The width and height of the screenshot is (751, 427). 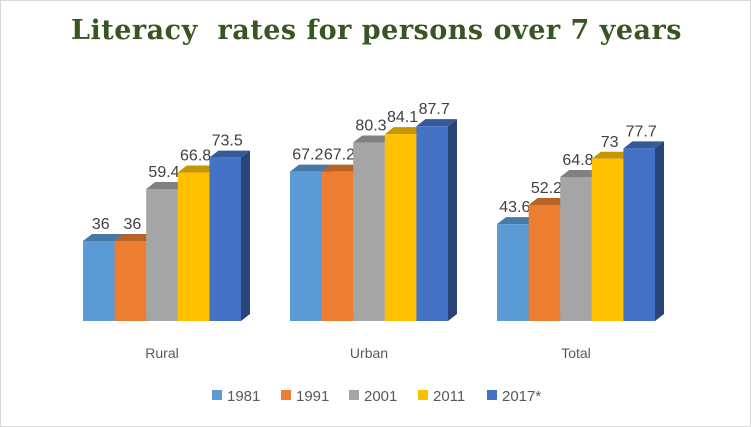 What do you see at coordinates (577, 160) in the screenshot?
I see `data-label: 64.8` at bounding box center [577, 160].